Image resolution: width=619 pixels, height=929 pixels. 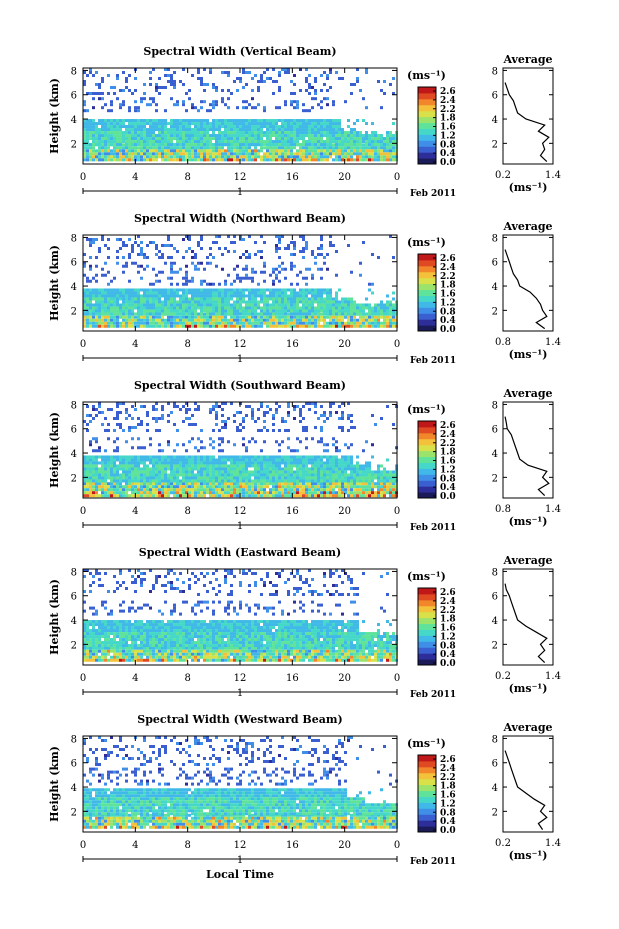 What do you see at coordinates (427, 125) in the screenshot?
I see `colorbar-frame` at bounding box center [427, 125].